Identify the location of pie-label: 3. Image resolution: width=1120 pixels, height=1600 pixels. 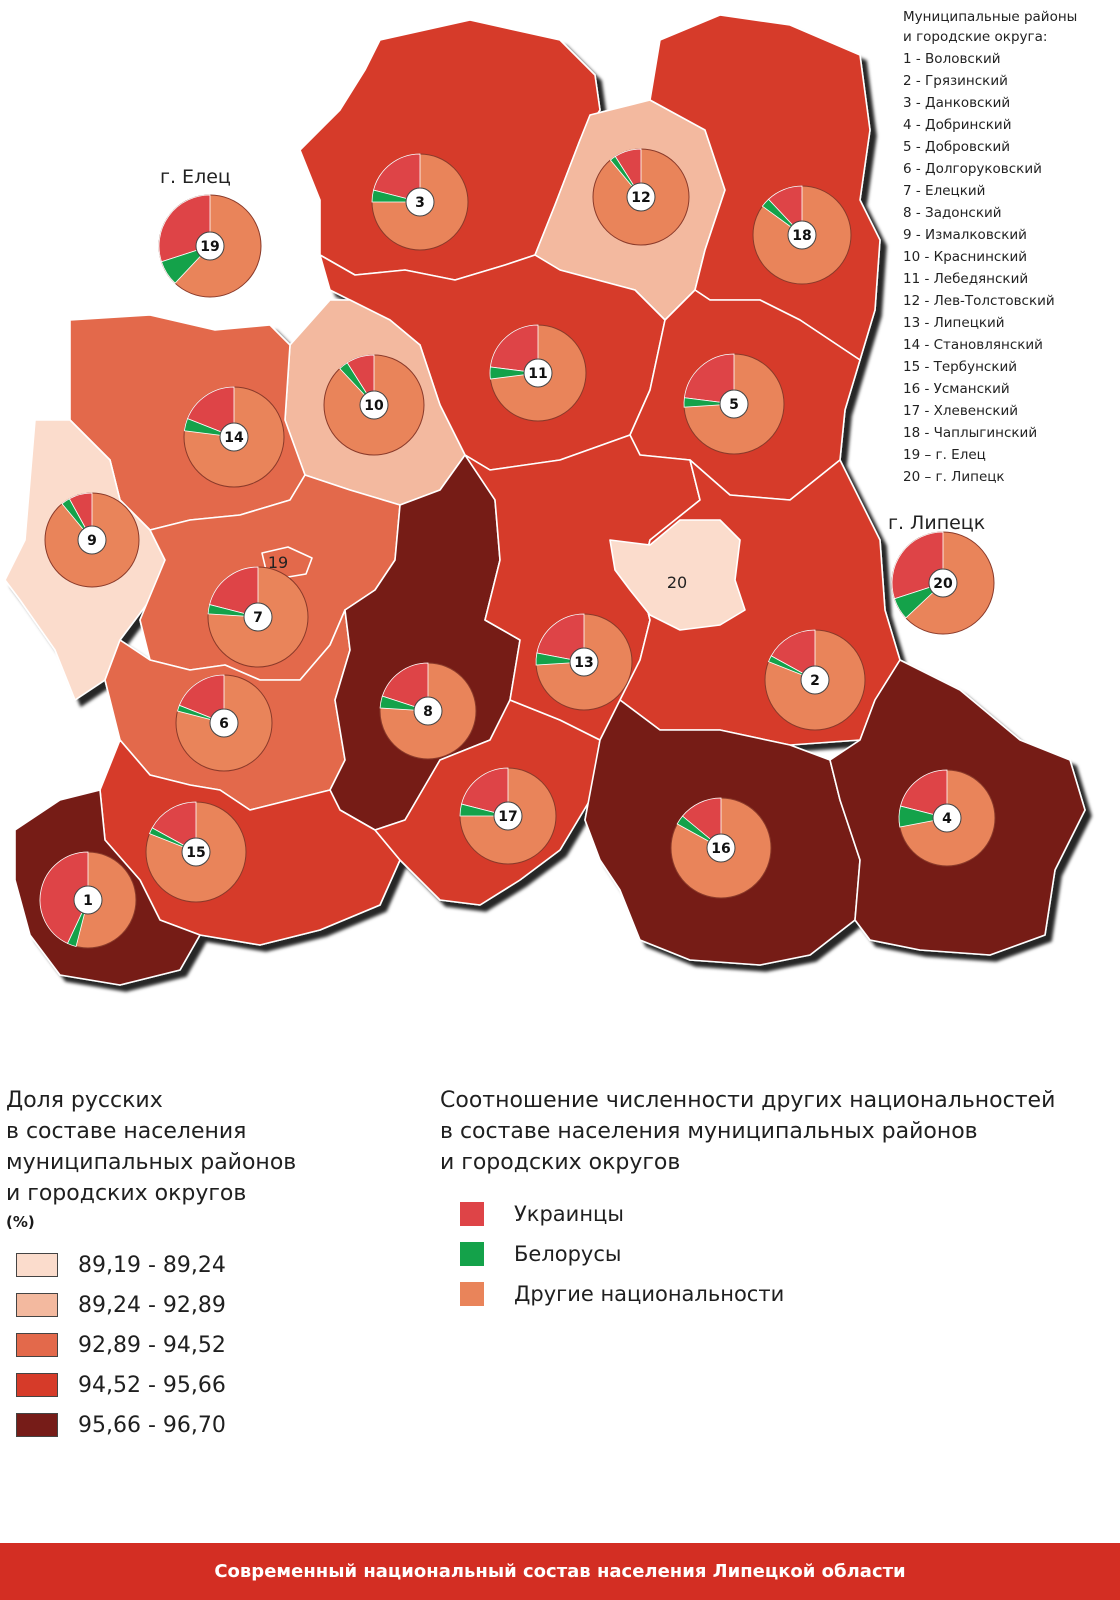
(420, 203).